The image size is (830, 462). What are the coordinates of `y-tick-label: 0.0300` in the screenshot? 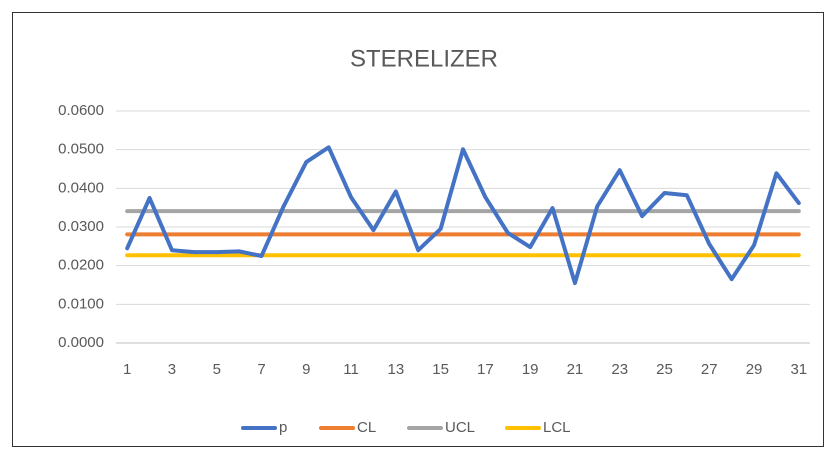 It's located at (81, 226).